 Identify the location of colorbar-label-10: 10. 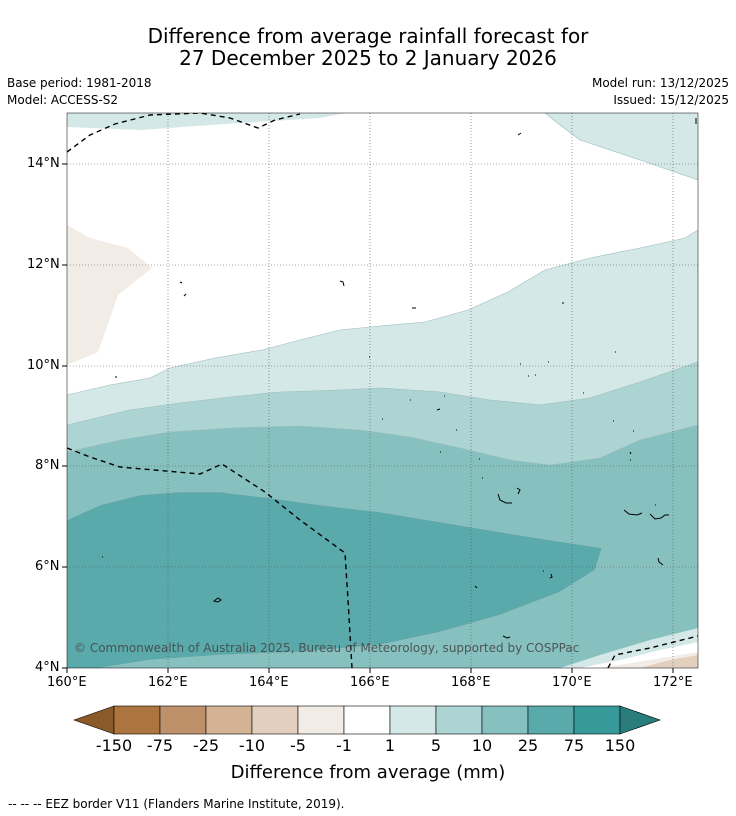
(482, 745).